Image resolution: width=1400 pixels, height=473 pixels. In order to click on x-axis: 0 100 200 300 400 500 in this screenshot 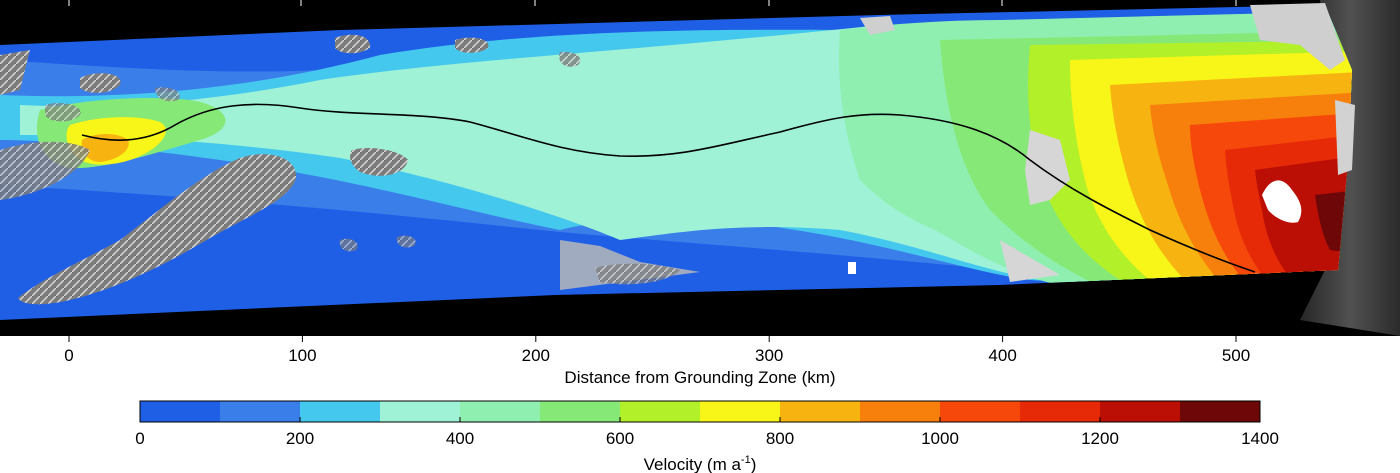, I will do `click(657, 350)`.